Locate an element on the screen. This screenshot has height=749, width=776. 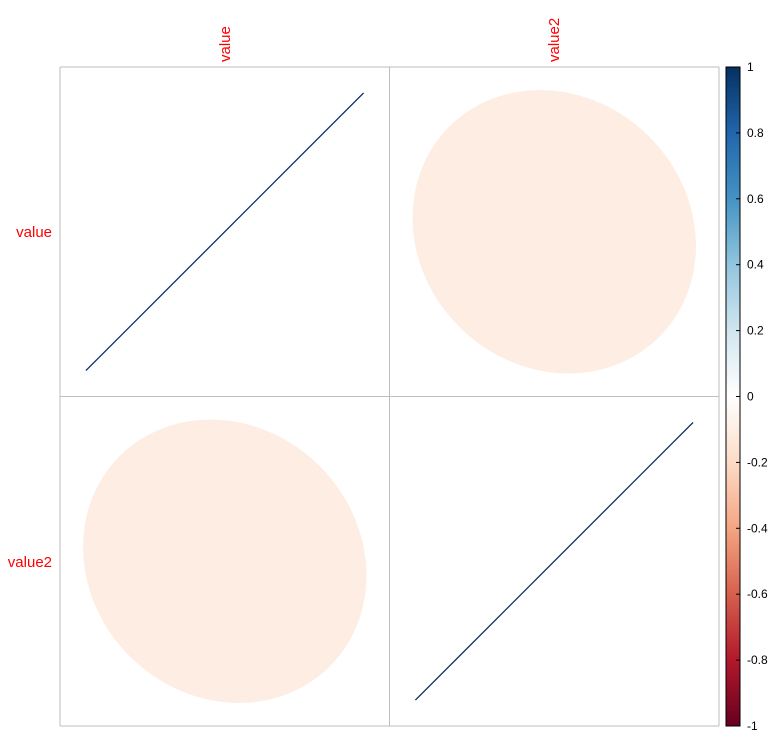
colorbar-tick-label: -0.2 is located at coordinates (757, 462).